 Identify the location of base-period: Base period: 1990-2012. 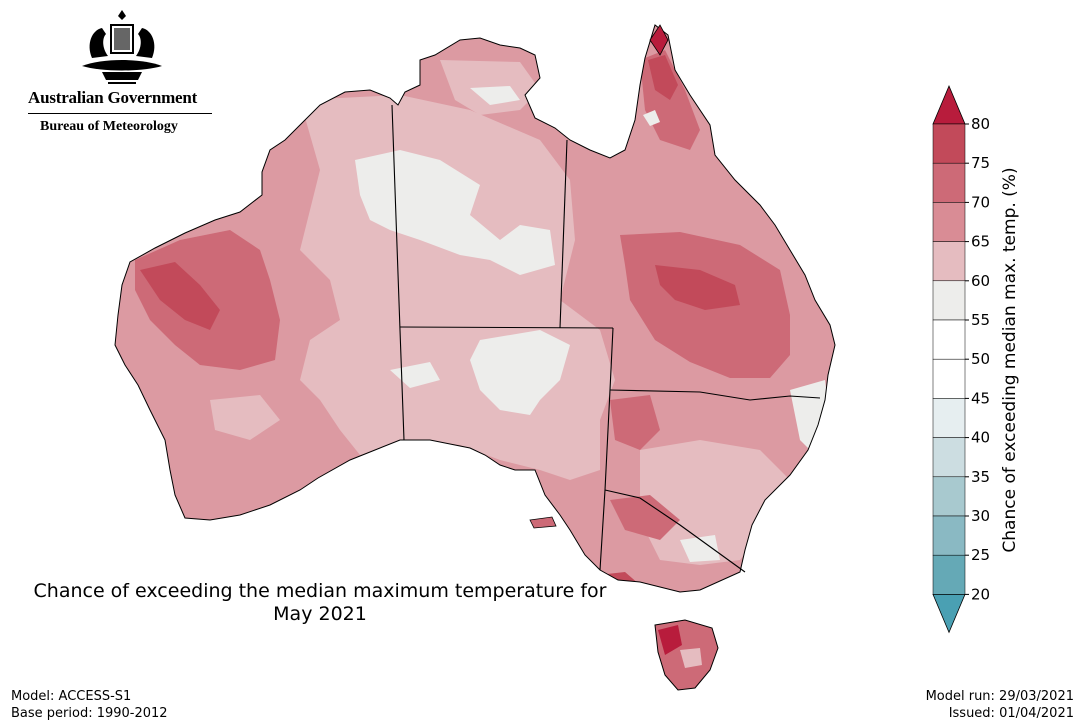
(89, 713).